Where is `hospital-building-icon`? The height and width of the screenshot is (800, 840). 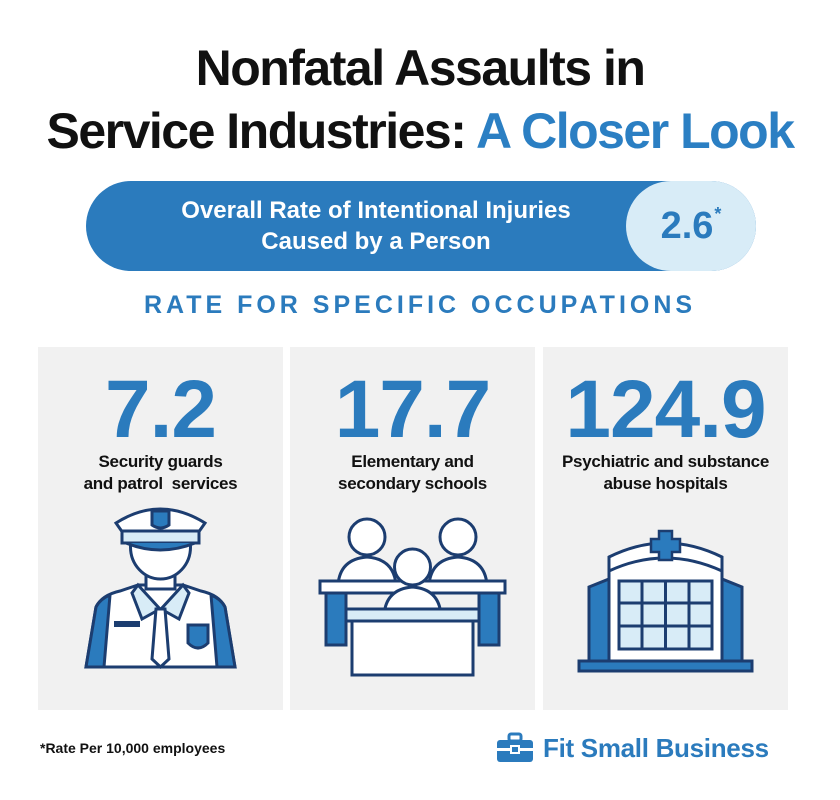 hospital-building-icon is located at coordinates (665, 601).